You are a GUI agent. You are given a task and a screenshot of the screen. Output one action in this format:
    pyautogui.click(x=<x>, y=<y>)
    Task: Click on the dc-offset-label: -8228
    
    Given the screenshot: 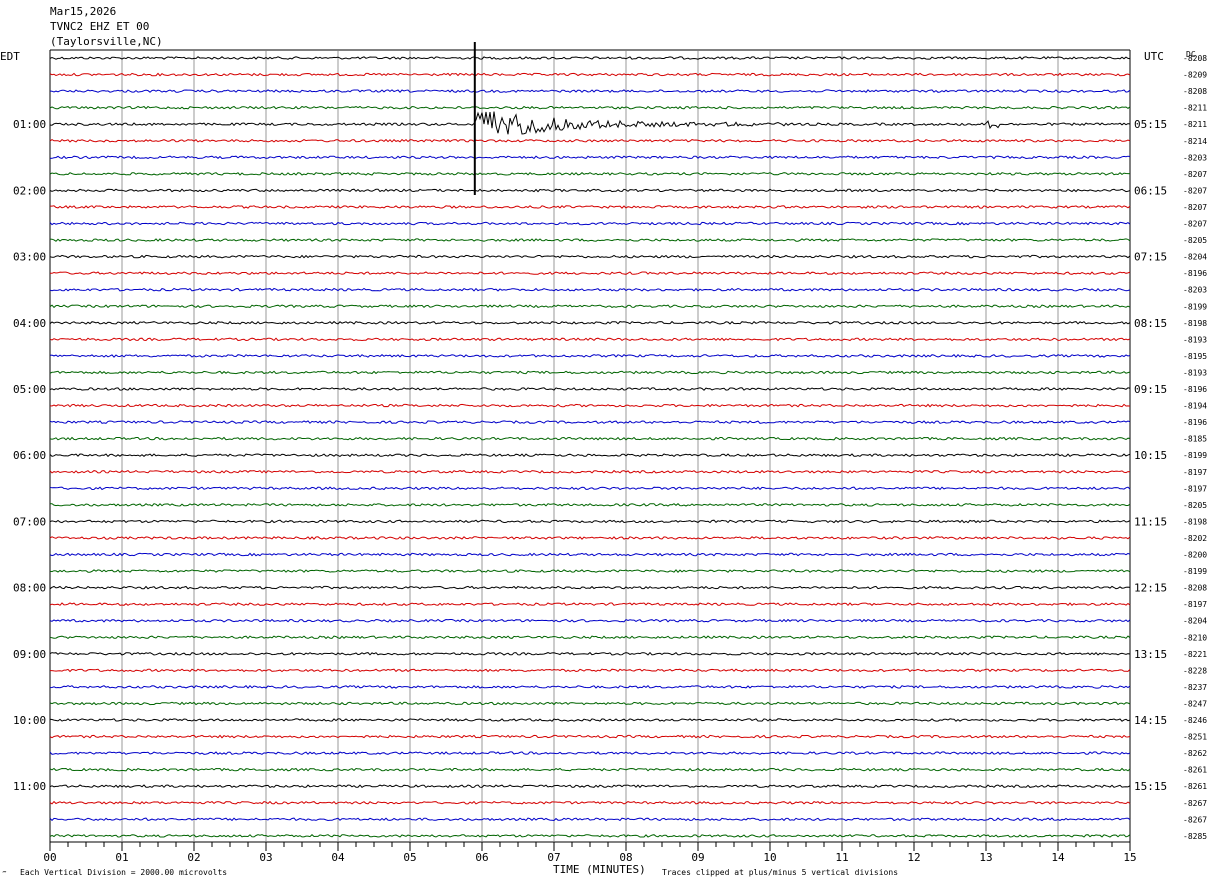 What is the action you would take?
    pyautogui.click(x=1195, y=670)
    